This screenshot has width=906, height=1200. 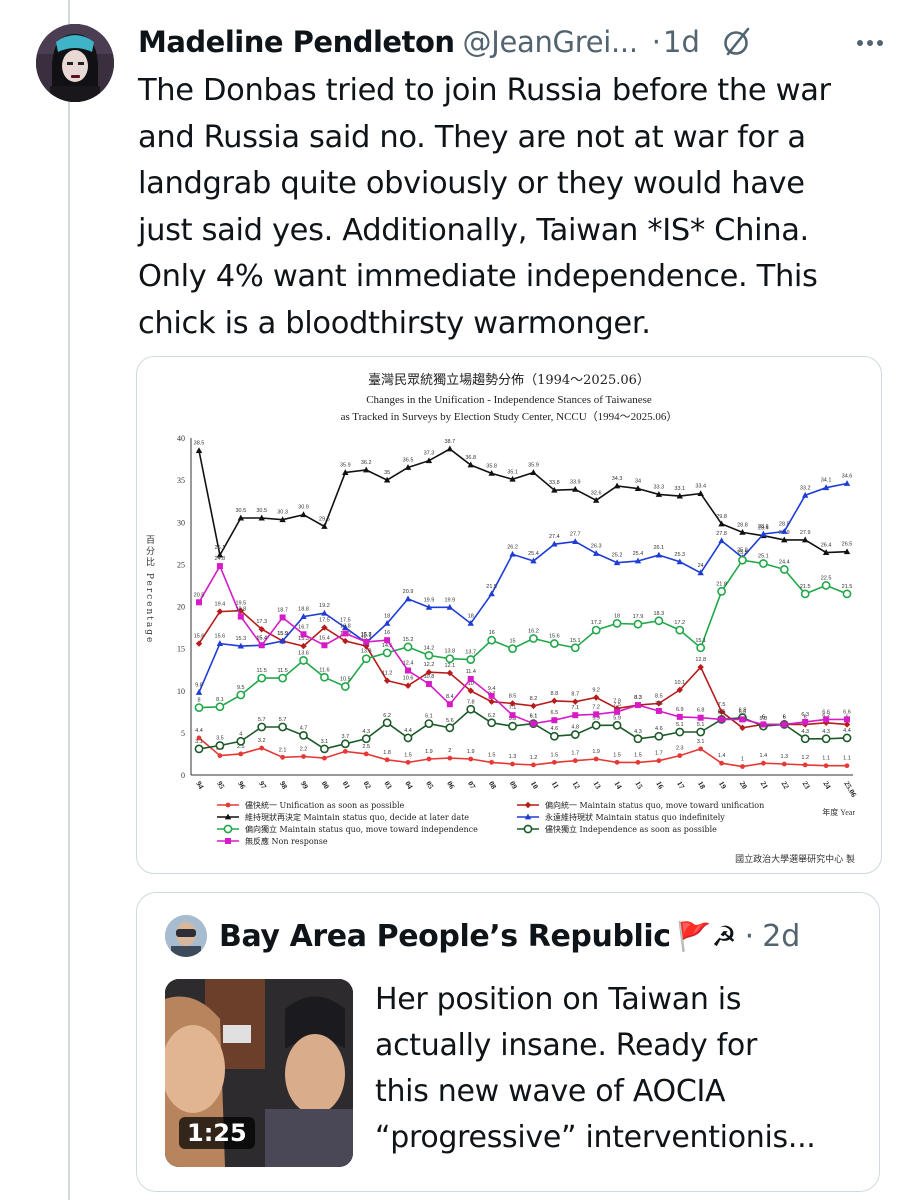 I want to click on data-label: 33.1, so click(x=679, y=489).